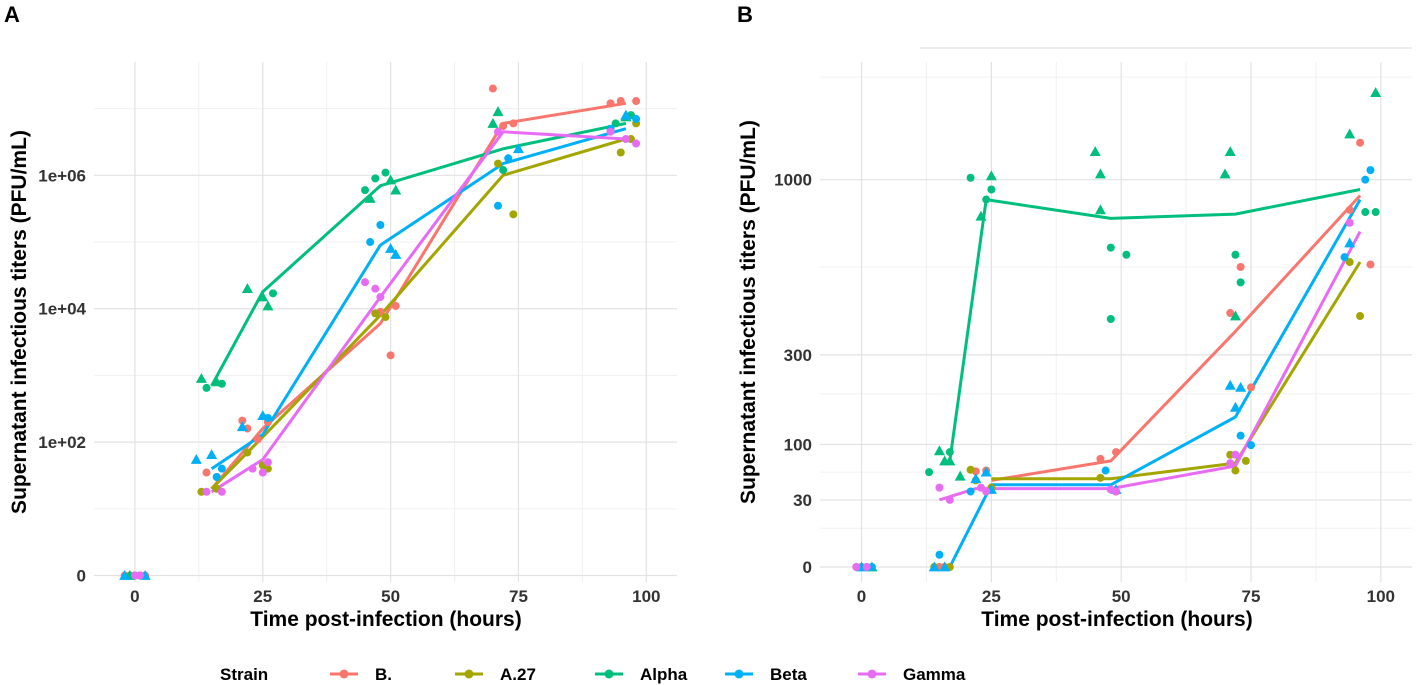 This screenshot has height=685, width=1417. Describe the element at coordinates (912, 674) in the screenshot. I see `legend-item-gamma: Gamma` at that location.